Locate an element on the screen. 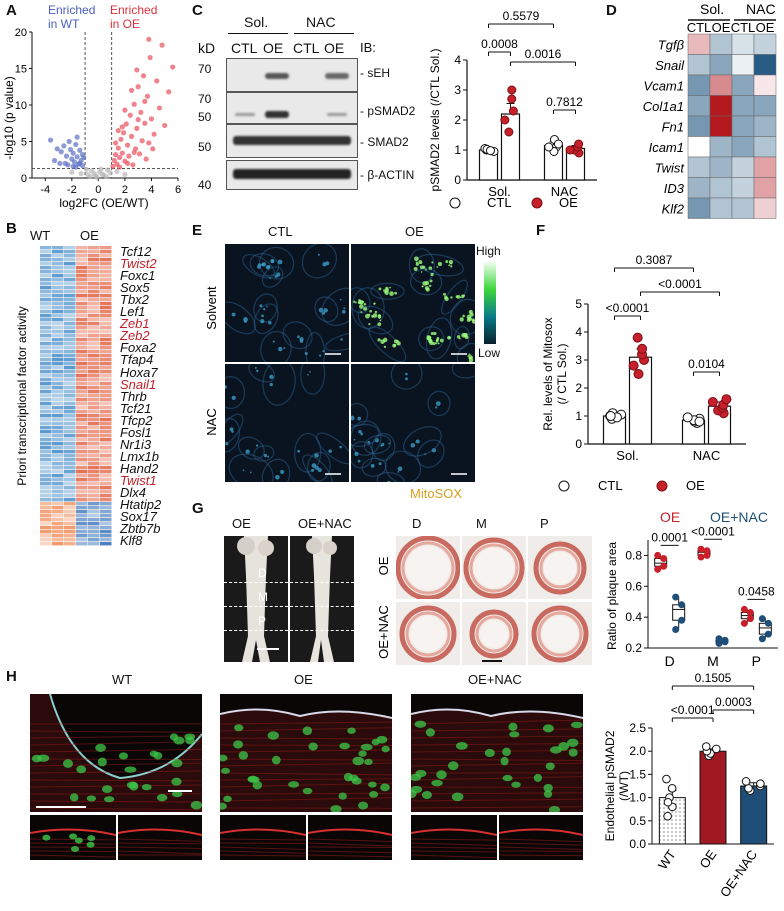 The image size is (784, 911). f-pval-4-label: 0.0104 is located at coordinates (706, 364).